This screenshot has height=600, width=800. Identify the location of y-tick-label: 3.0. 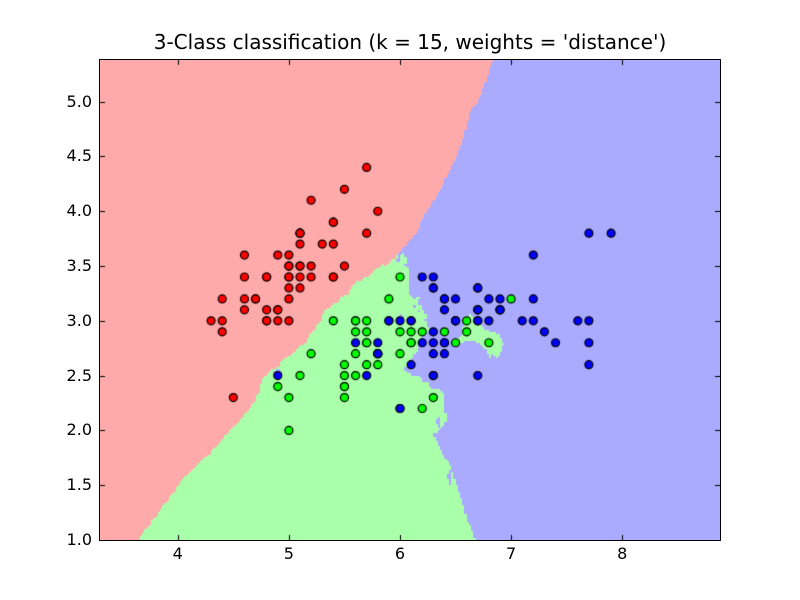
(79, 320).